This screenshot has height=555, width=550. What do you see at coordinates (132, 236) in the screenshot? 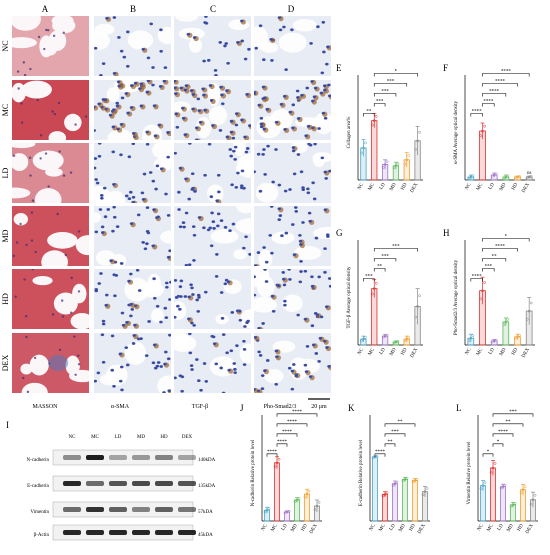
I see `tissue-image-1-md` at bounding box center [132, 236].